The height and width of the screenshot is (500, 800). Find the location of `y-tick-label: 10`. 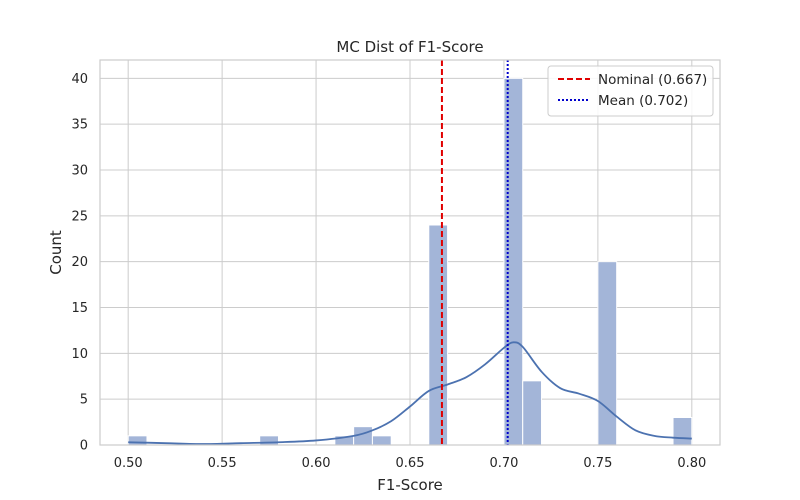

y-tick-label: 10 is located at coordinates (79, 354).